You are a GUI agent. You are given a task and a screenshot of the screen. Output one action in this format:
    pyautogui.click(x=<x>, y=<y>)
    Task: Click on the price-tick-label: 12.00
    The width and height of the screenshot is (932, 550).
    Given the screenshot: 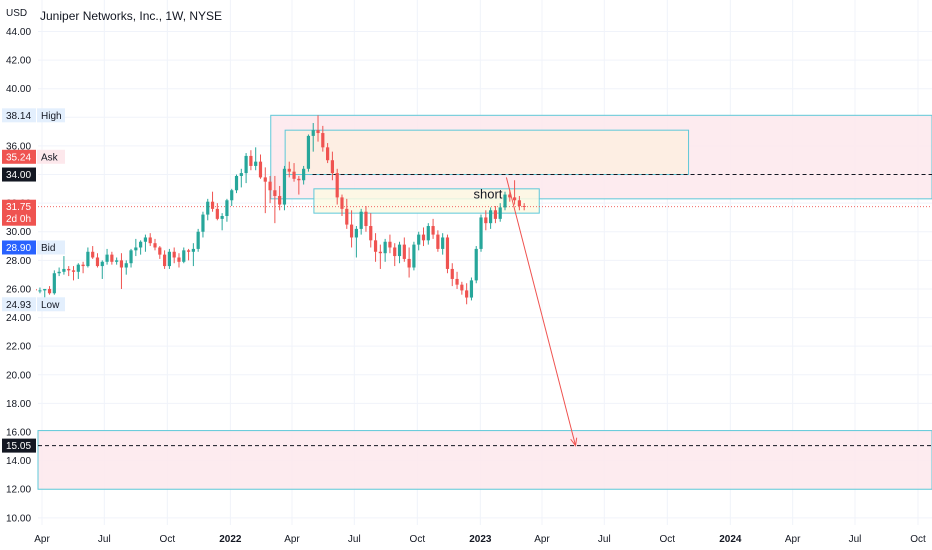 What is the action you would take?
    pyautogui.click(x=18, y=490)
    